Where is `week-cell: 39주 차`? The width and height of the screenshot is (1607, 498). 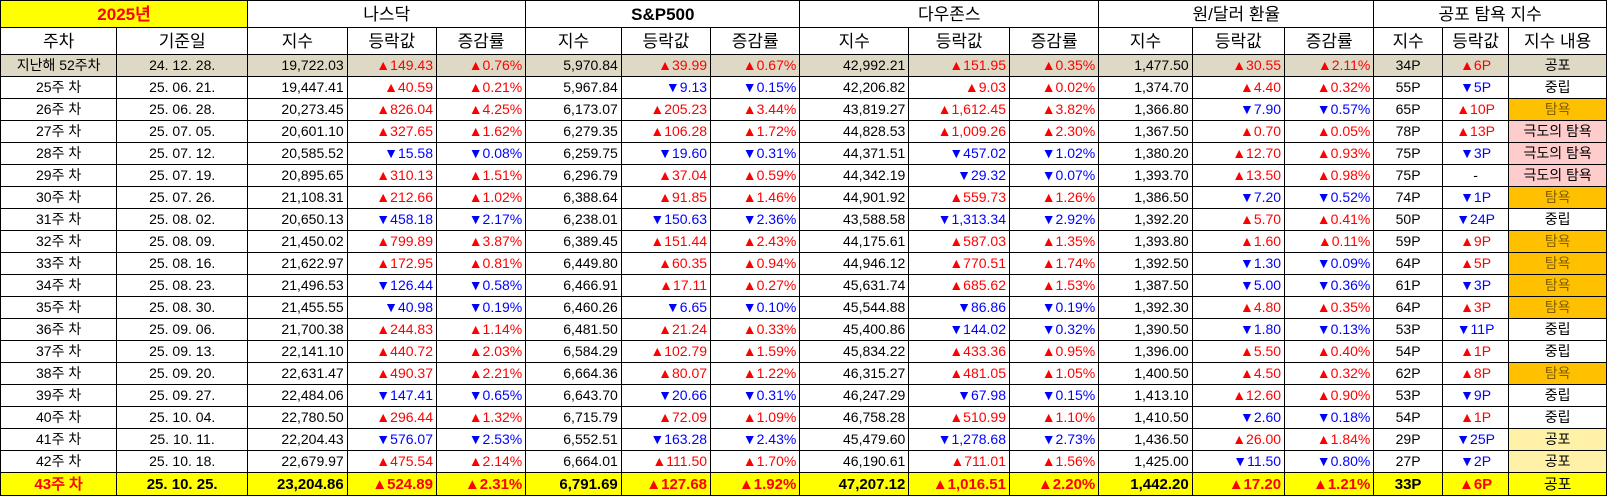
week-cell: 39주 차 is located at coordinates (59, 395).